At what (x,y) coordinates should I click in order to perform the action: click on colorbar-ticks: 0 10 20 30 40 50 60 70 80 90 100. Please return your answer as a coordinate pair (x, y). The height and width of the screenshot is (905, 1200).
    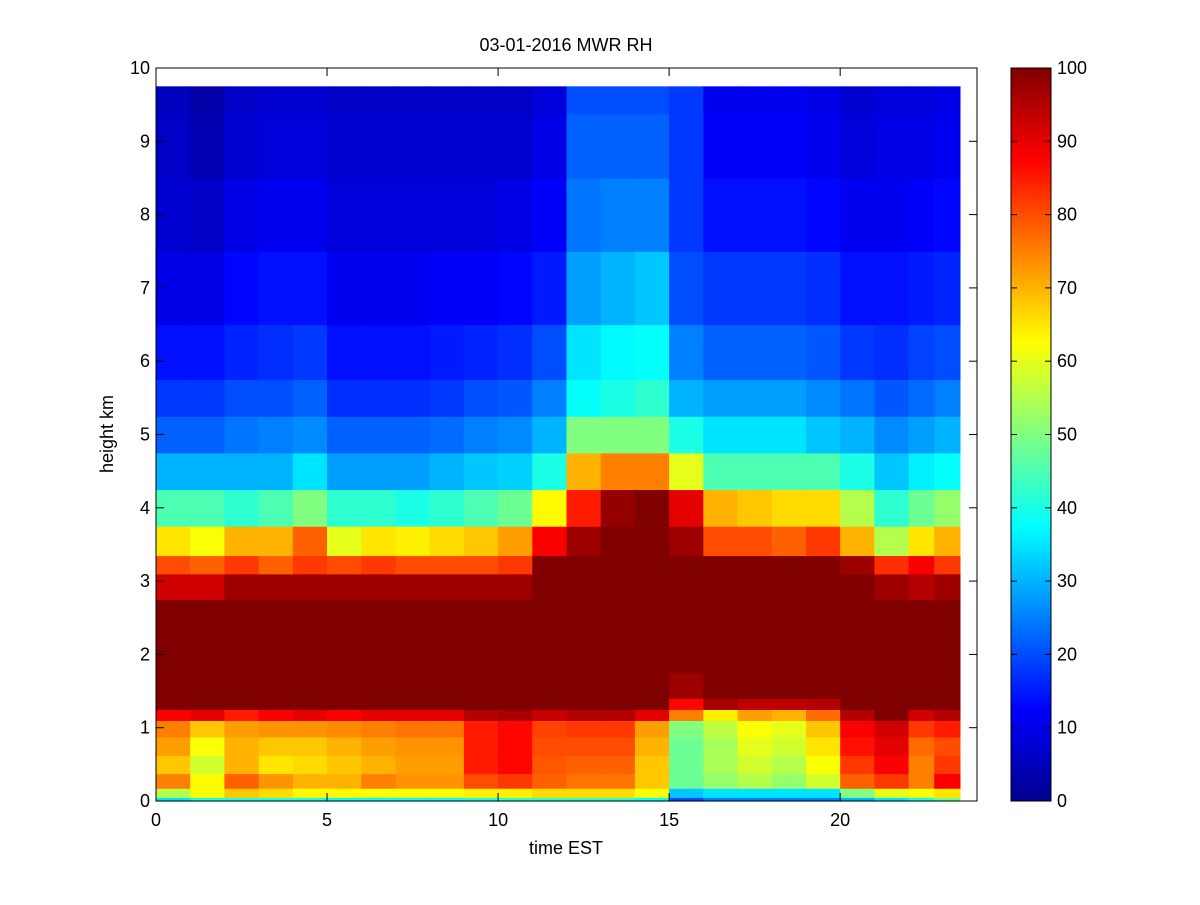
    Looking at the image, I should click on (1049, 434).